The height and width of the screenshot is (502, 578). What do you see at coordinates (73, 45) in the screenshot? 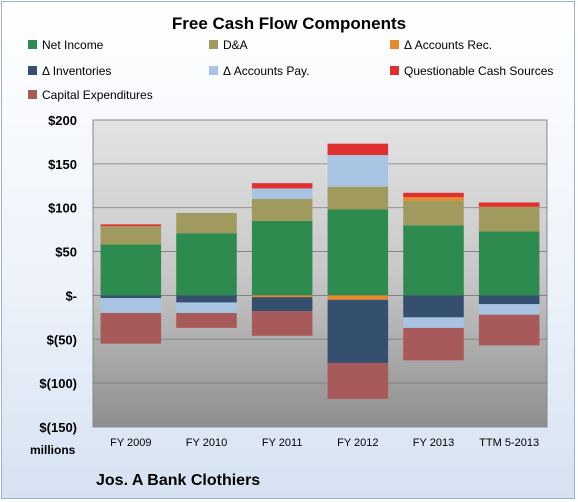
I see `legend-label: Net Income` at bounding box center [73, 45].